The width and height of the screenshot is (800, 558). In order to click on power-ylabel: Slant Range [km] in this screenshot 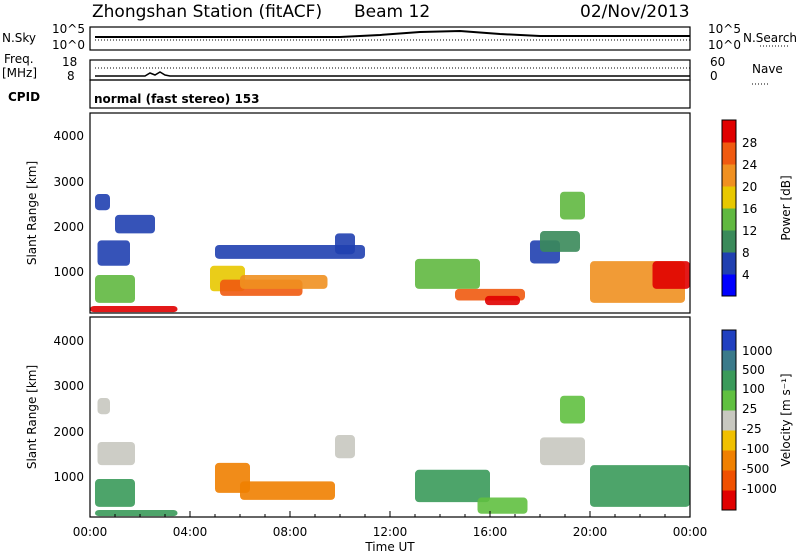, I will do `click(32, 213)`.